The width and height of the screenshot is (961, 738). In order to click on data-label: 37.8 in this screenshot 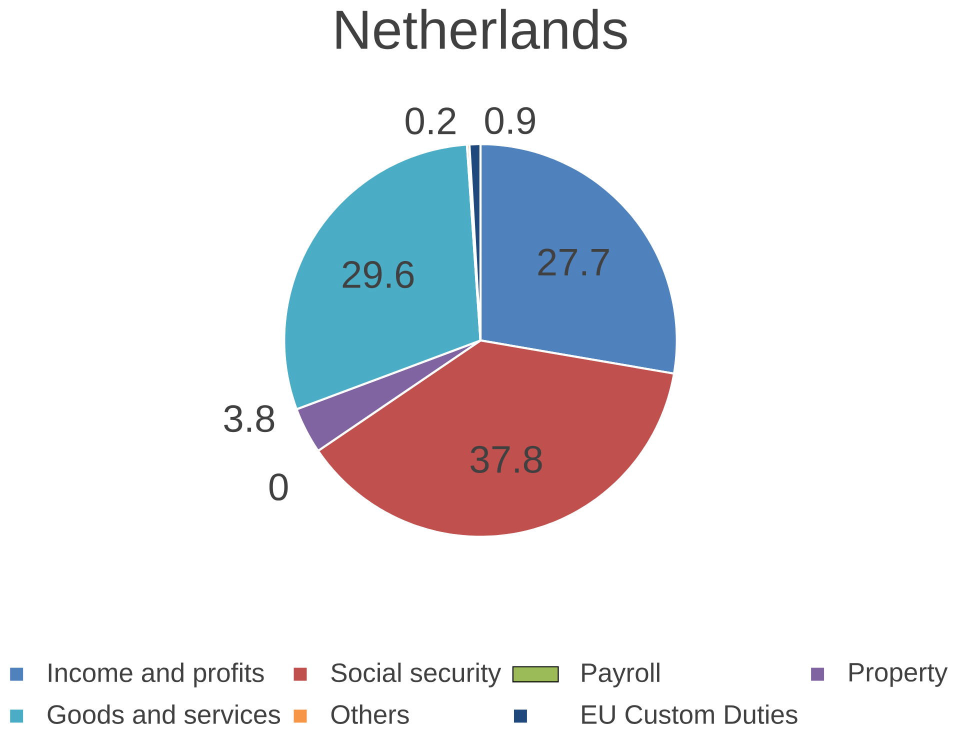, I will do `click(506, 459)`.